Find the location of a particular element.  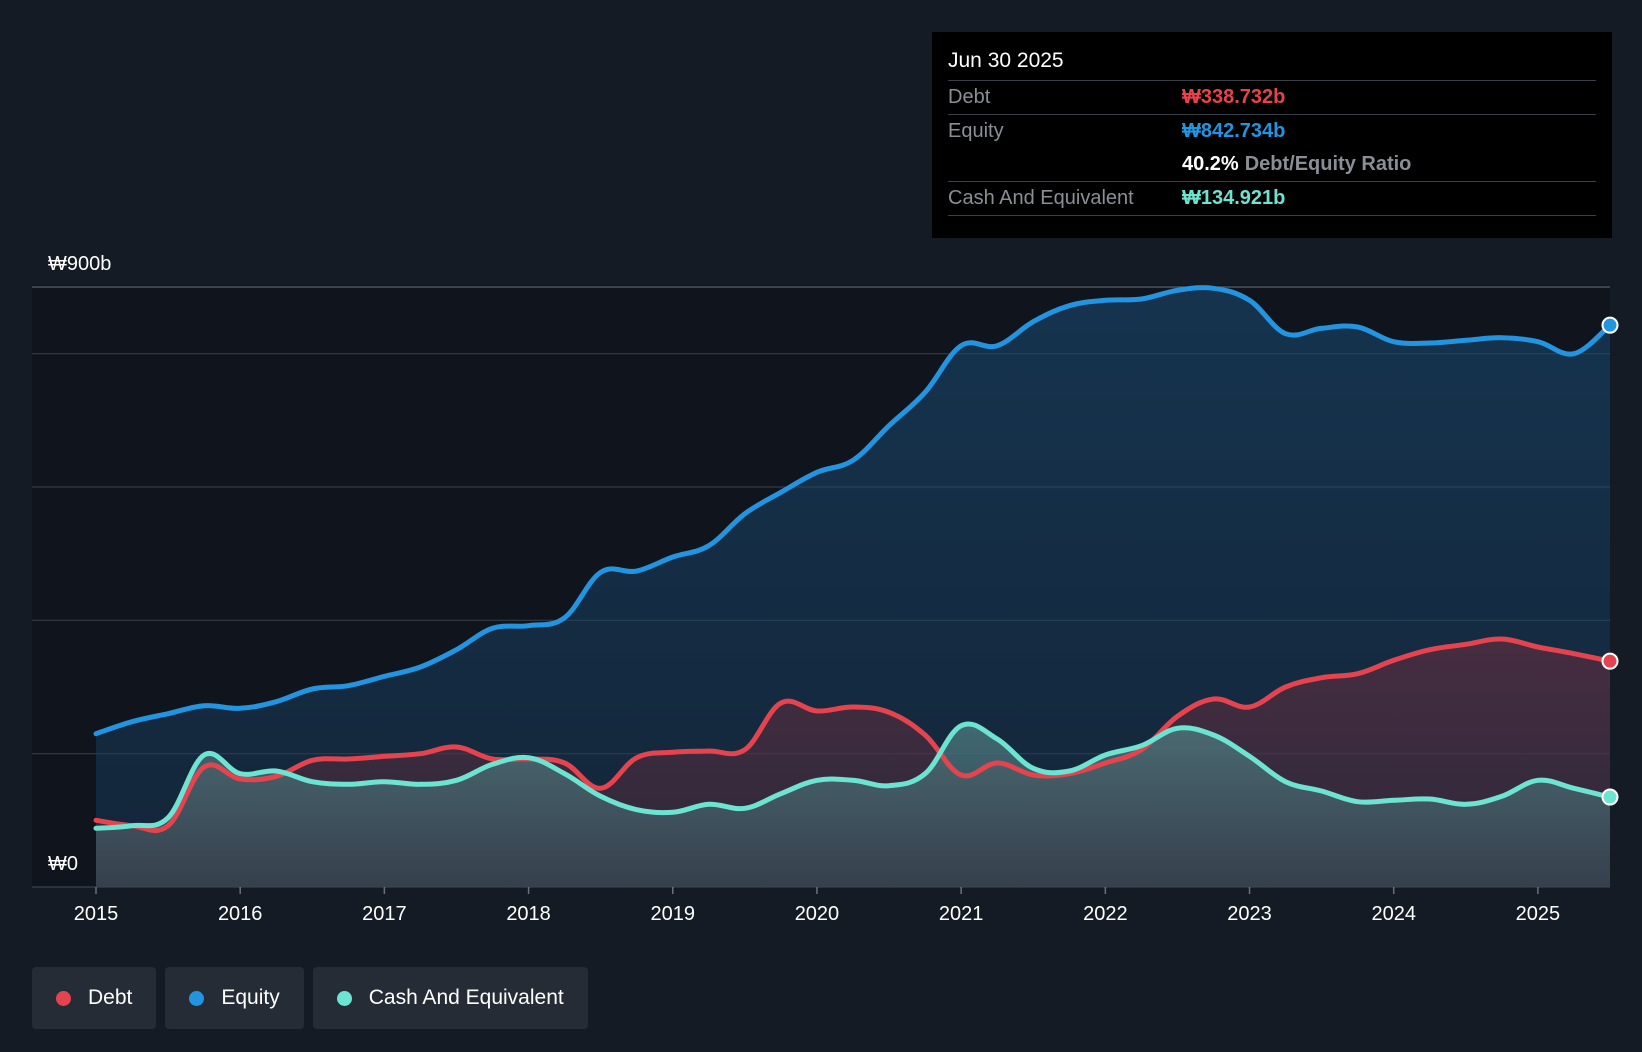

x-tick-label-2022: 2022 is located at coordinates (1105, 914).